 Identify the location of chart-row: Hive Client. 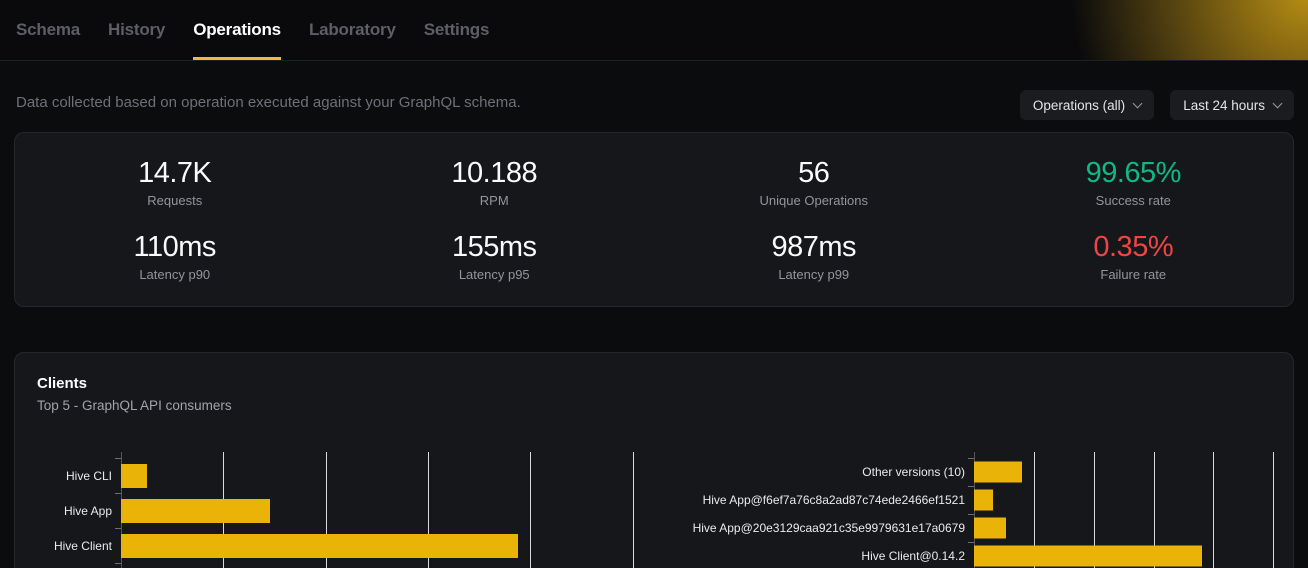
(334, 545).